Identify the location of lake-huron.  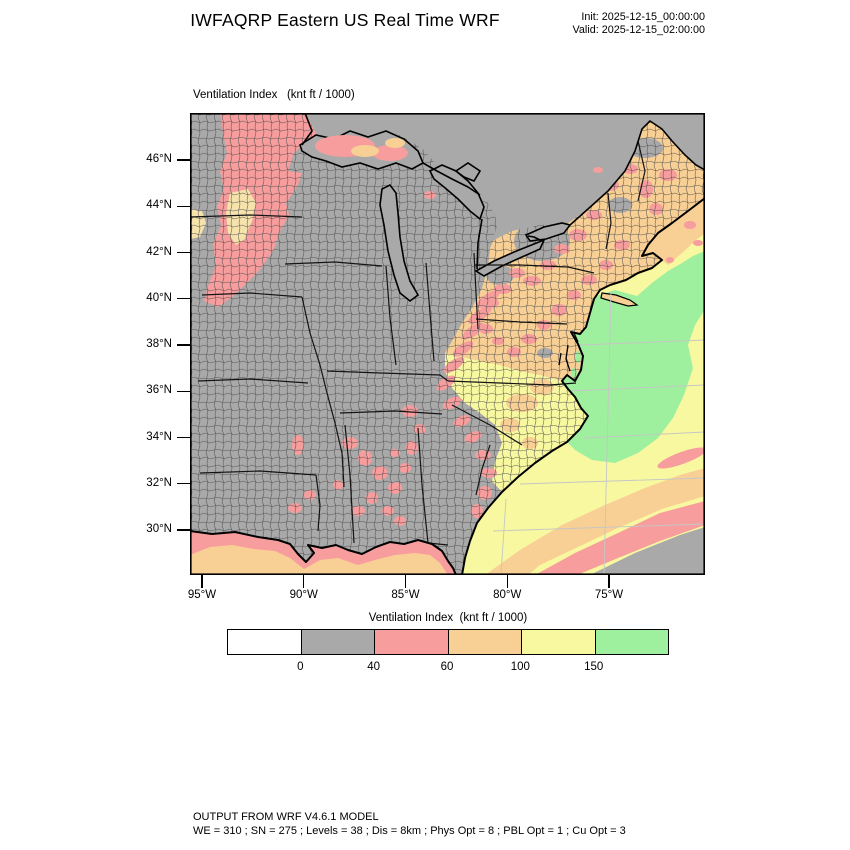
(456, 192).